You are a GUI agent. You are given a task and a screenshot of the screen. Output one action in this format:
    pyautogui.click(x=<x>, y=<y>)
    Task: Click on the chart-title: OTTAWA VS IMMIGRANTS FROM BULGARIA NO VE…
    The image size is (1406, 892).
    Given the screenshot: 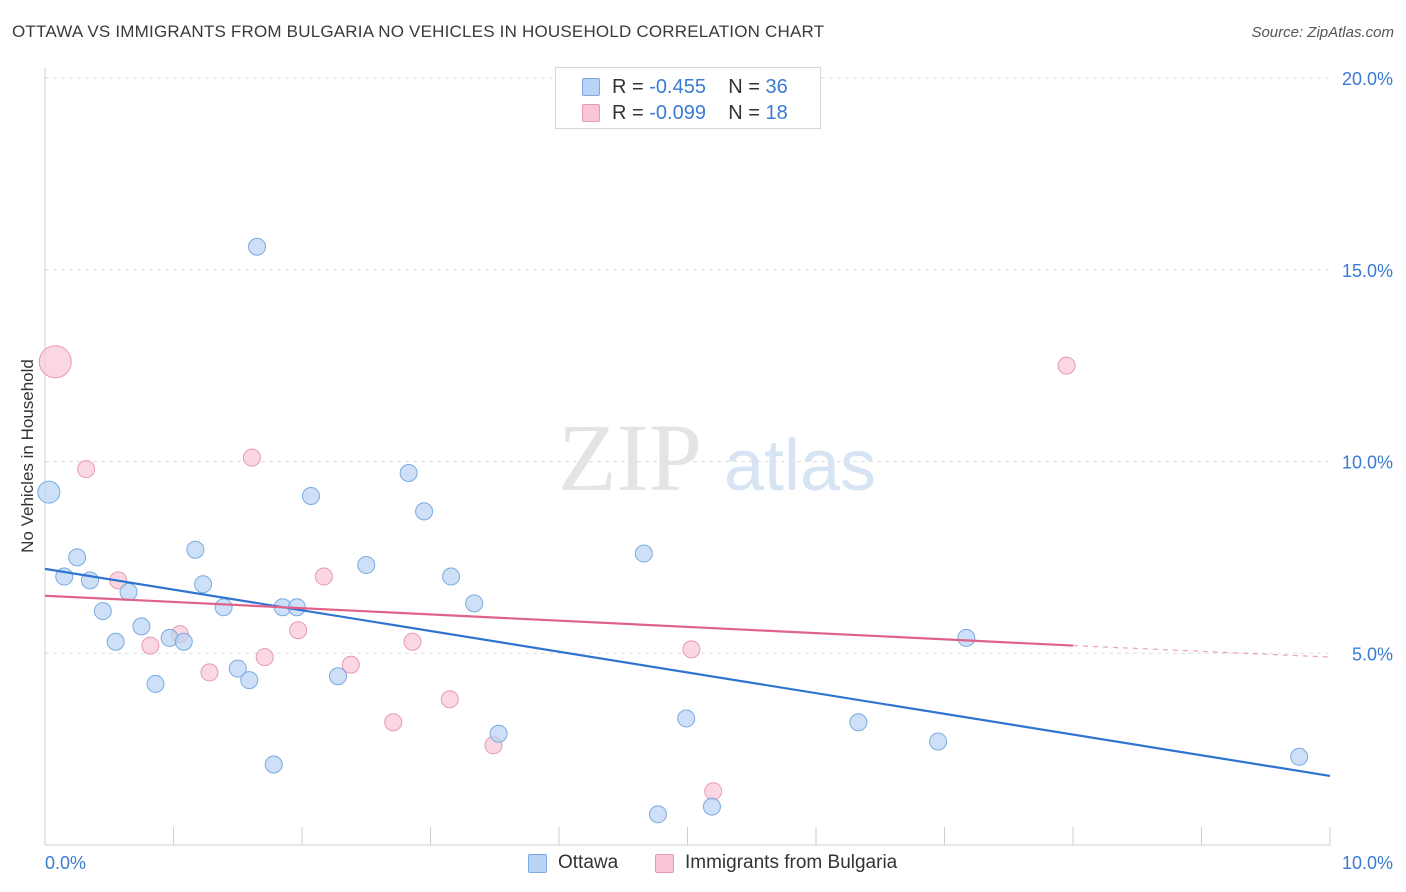 What is the action you would take?
    pyautogui.click(x=418, y=31)
    